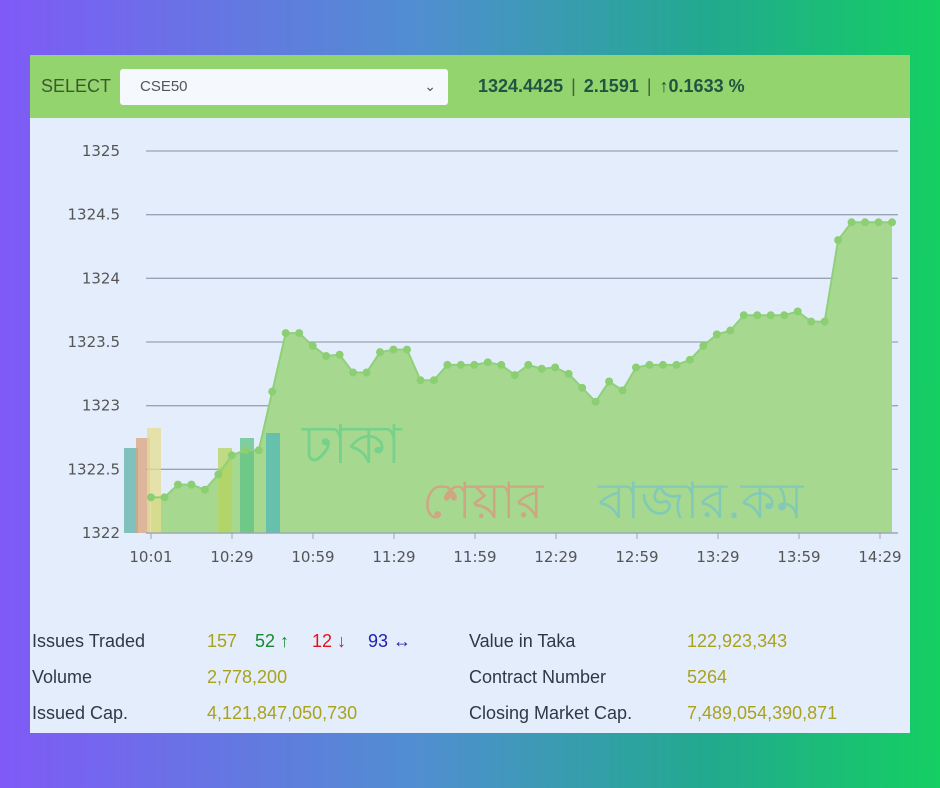  I want to click on issues-unchanged: 93 ↔, so click(390, 640).